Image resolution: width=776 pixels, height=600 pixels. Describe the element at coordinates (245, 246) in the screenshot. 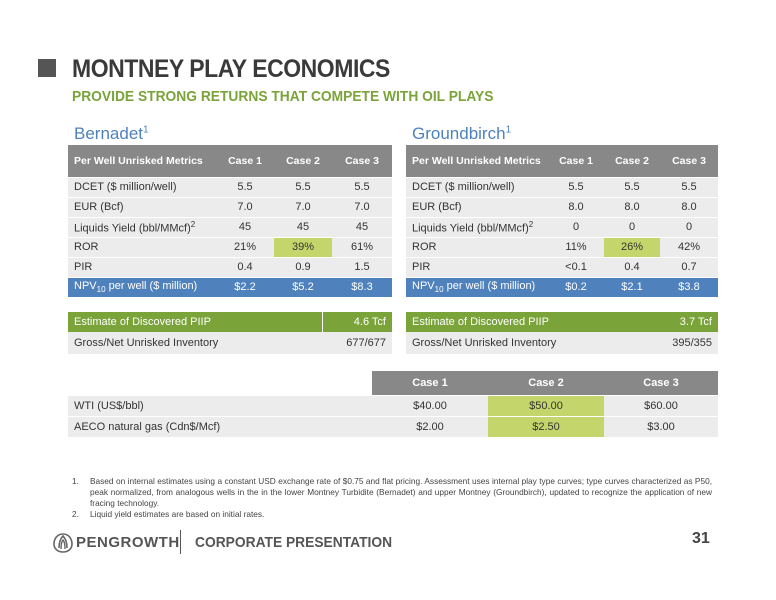

I see `table-cell: 21%` at that location.